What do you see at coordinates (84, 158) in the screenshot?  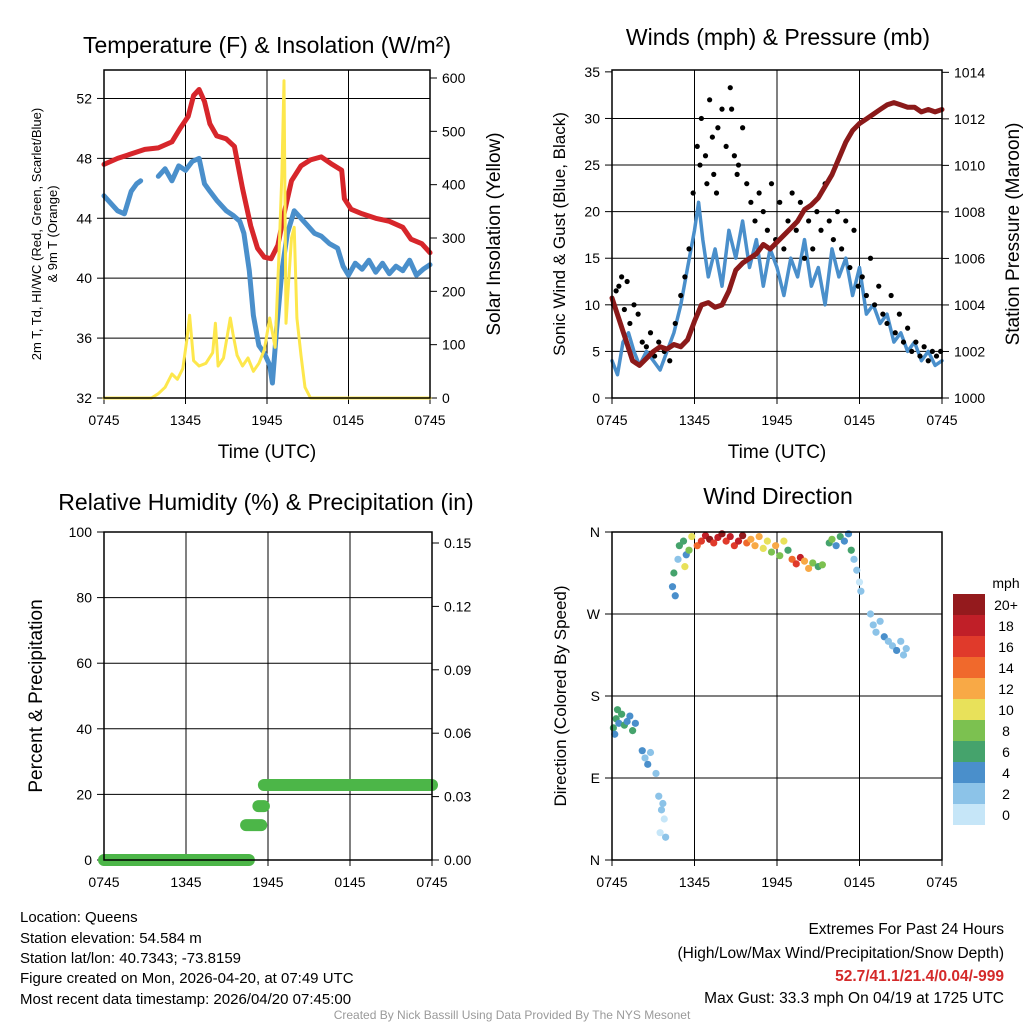 I see `y-tick-label: 48` at bounding box center [84, 158].